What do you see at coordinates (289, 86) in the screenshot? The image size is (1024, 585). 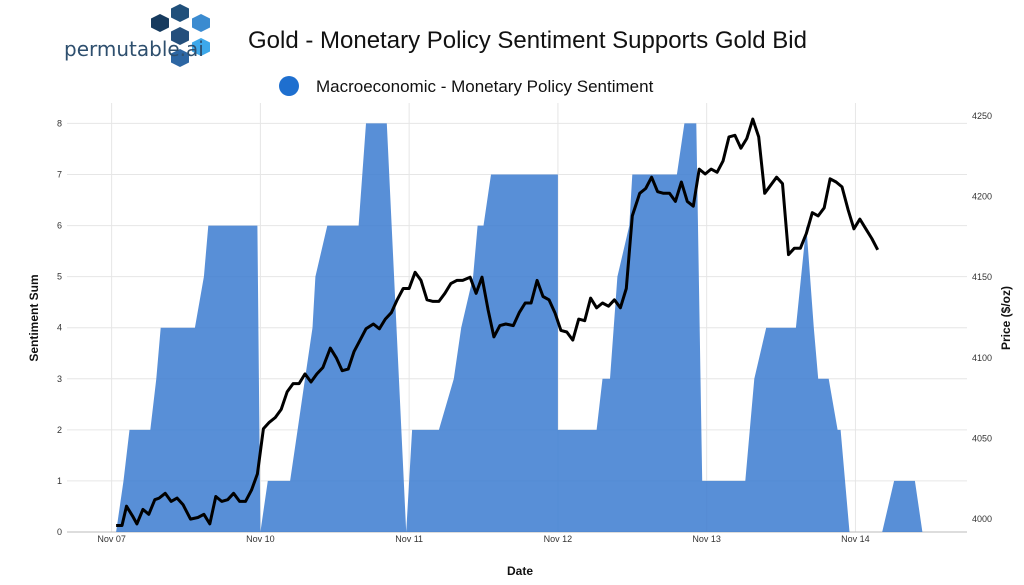 I see `legend-marker` at bounding box center [289, 86].